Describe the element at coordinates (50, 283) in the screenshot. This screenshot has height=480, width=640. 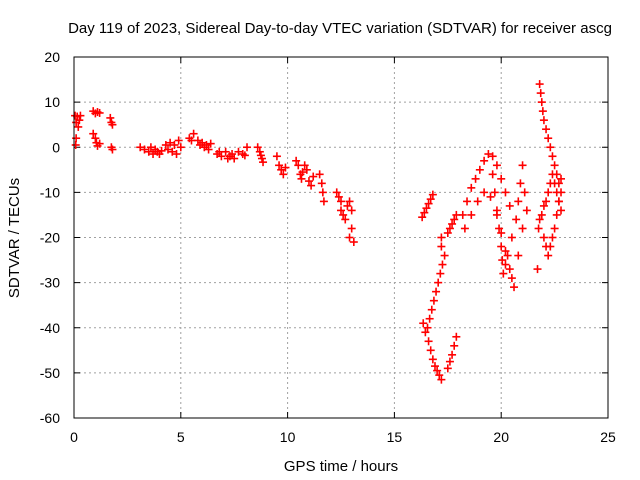
I see `y-tick-label: -30` at that location.